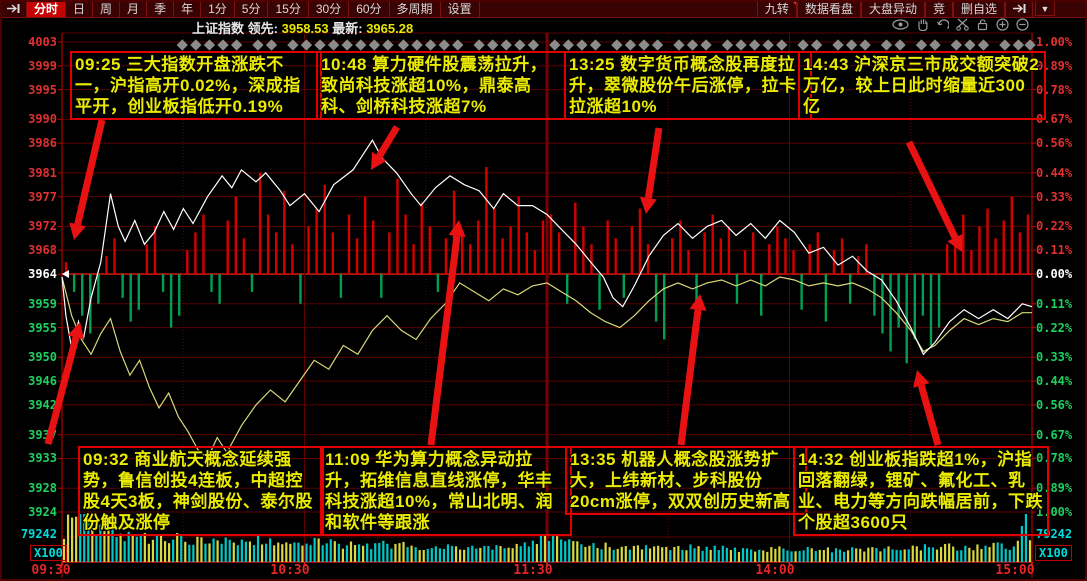 The width and height of the screenshot is (1087, 581). Describe the element at coordinates (978, 8) in the screenshot. I see `toolbar-item-删自选: 删自选` at that location.